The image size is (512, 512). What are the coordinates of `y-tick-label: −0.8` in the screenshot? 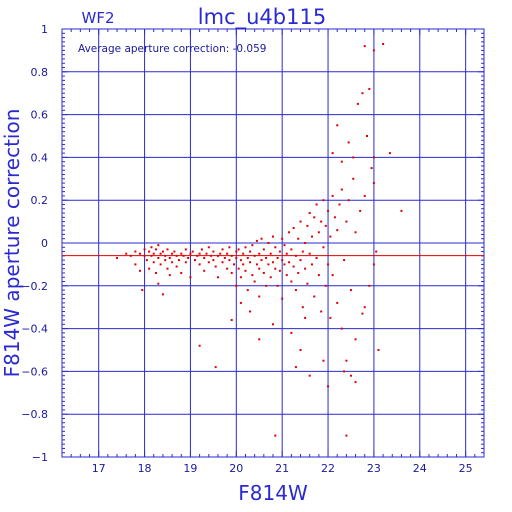 It's located at (34, 414).